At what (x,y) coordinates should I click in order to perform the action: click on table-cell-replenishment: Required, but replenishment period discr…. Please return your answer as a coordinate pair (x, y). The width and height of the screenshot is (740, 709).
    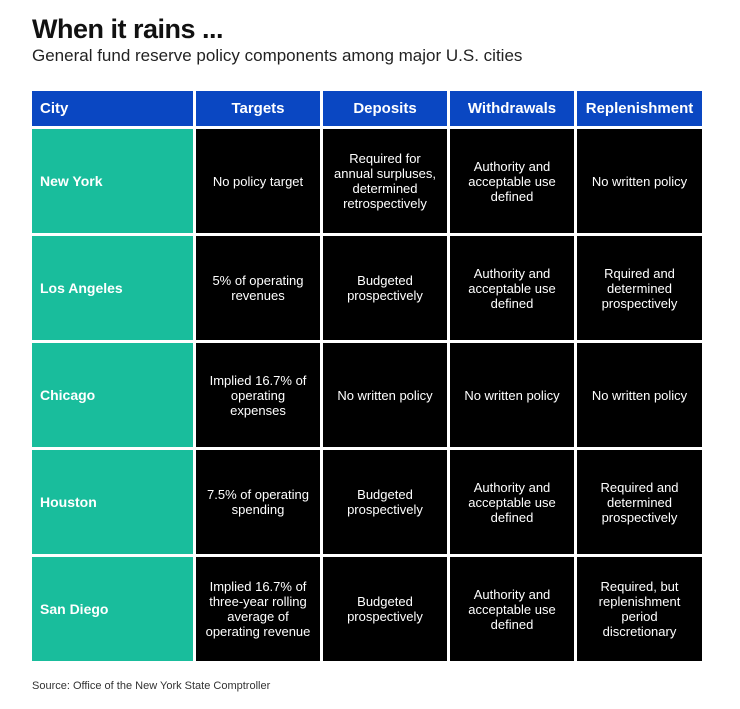
    Looking at the image, I should click on (639, 609).